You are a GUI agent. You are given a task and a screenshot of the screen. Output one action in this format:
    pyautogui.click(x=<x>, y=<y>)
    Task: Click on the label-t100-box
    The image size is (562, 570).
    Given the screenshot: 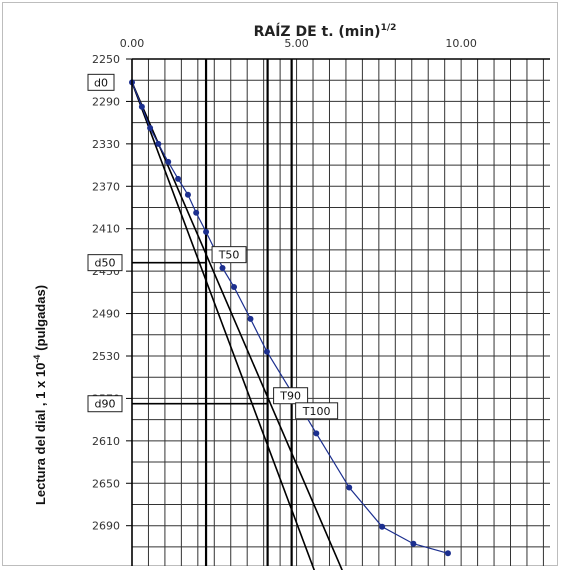 What is the action you would take?
    pyautogui.click(x=317, y=411)
    